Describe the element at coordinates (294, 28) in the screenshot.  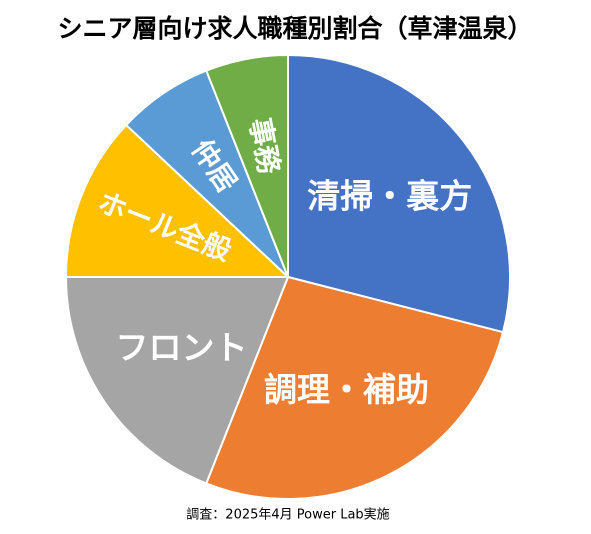
I see `chart-title: シニア層向け求人職種別割合（草津温泉）` at that location.